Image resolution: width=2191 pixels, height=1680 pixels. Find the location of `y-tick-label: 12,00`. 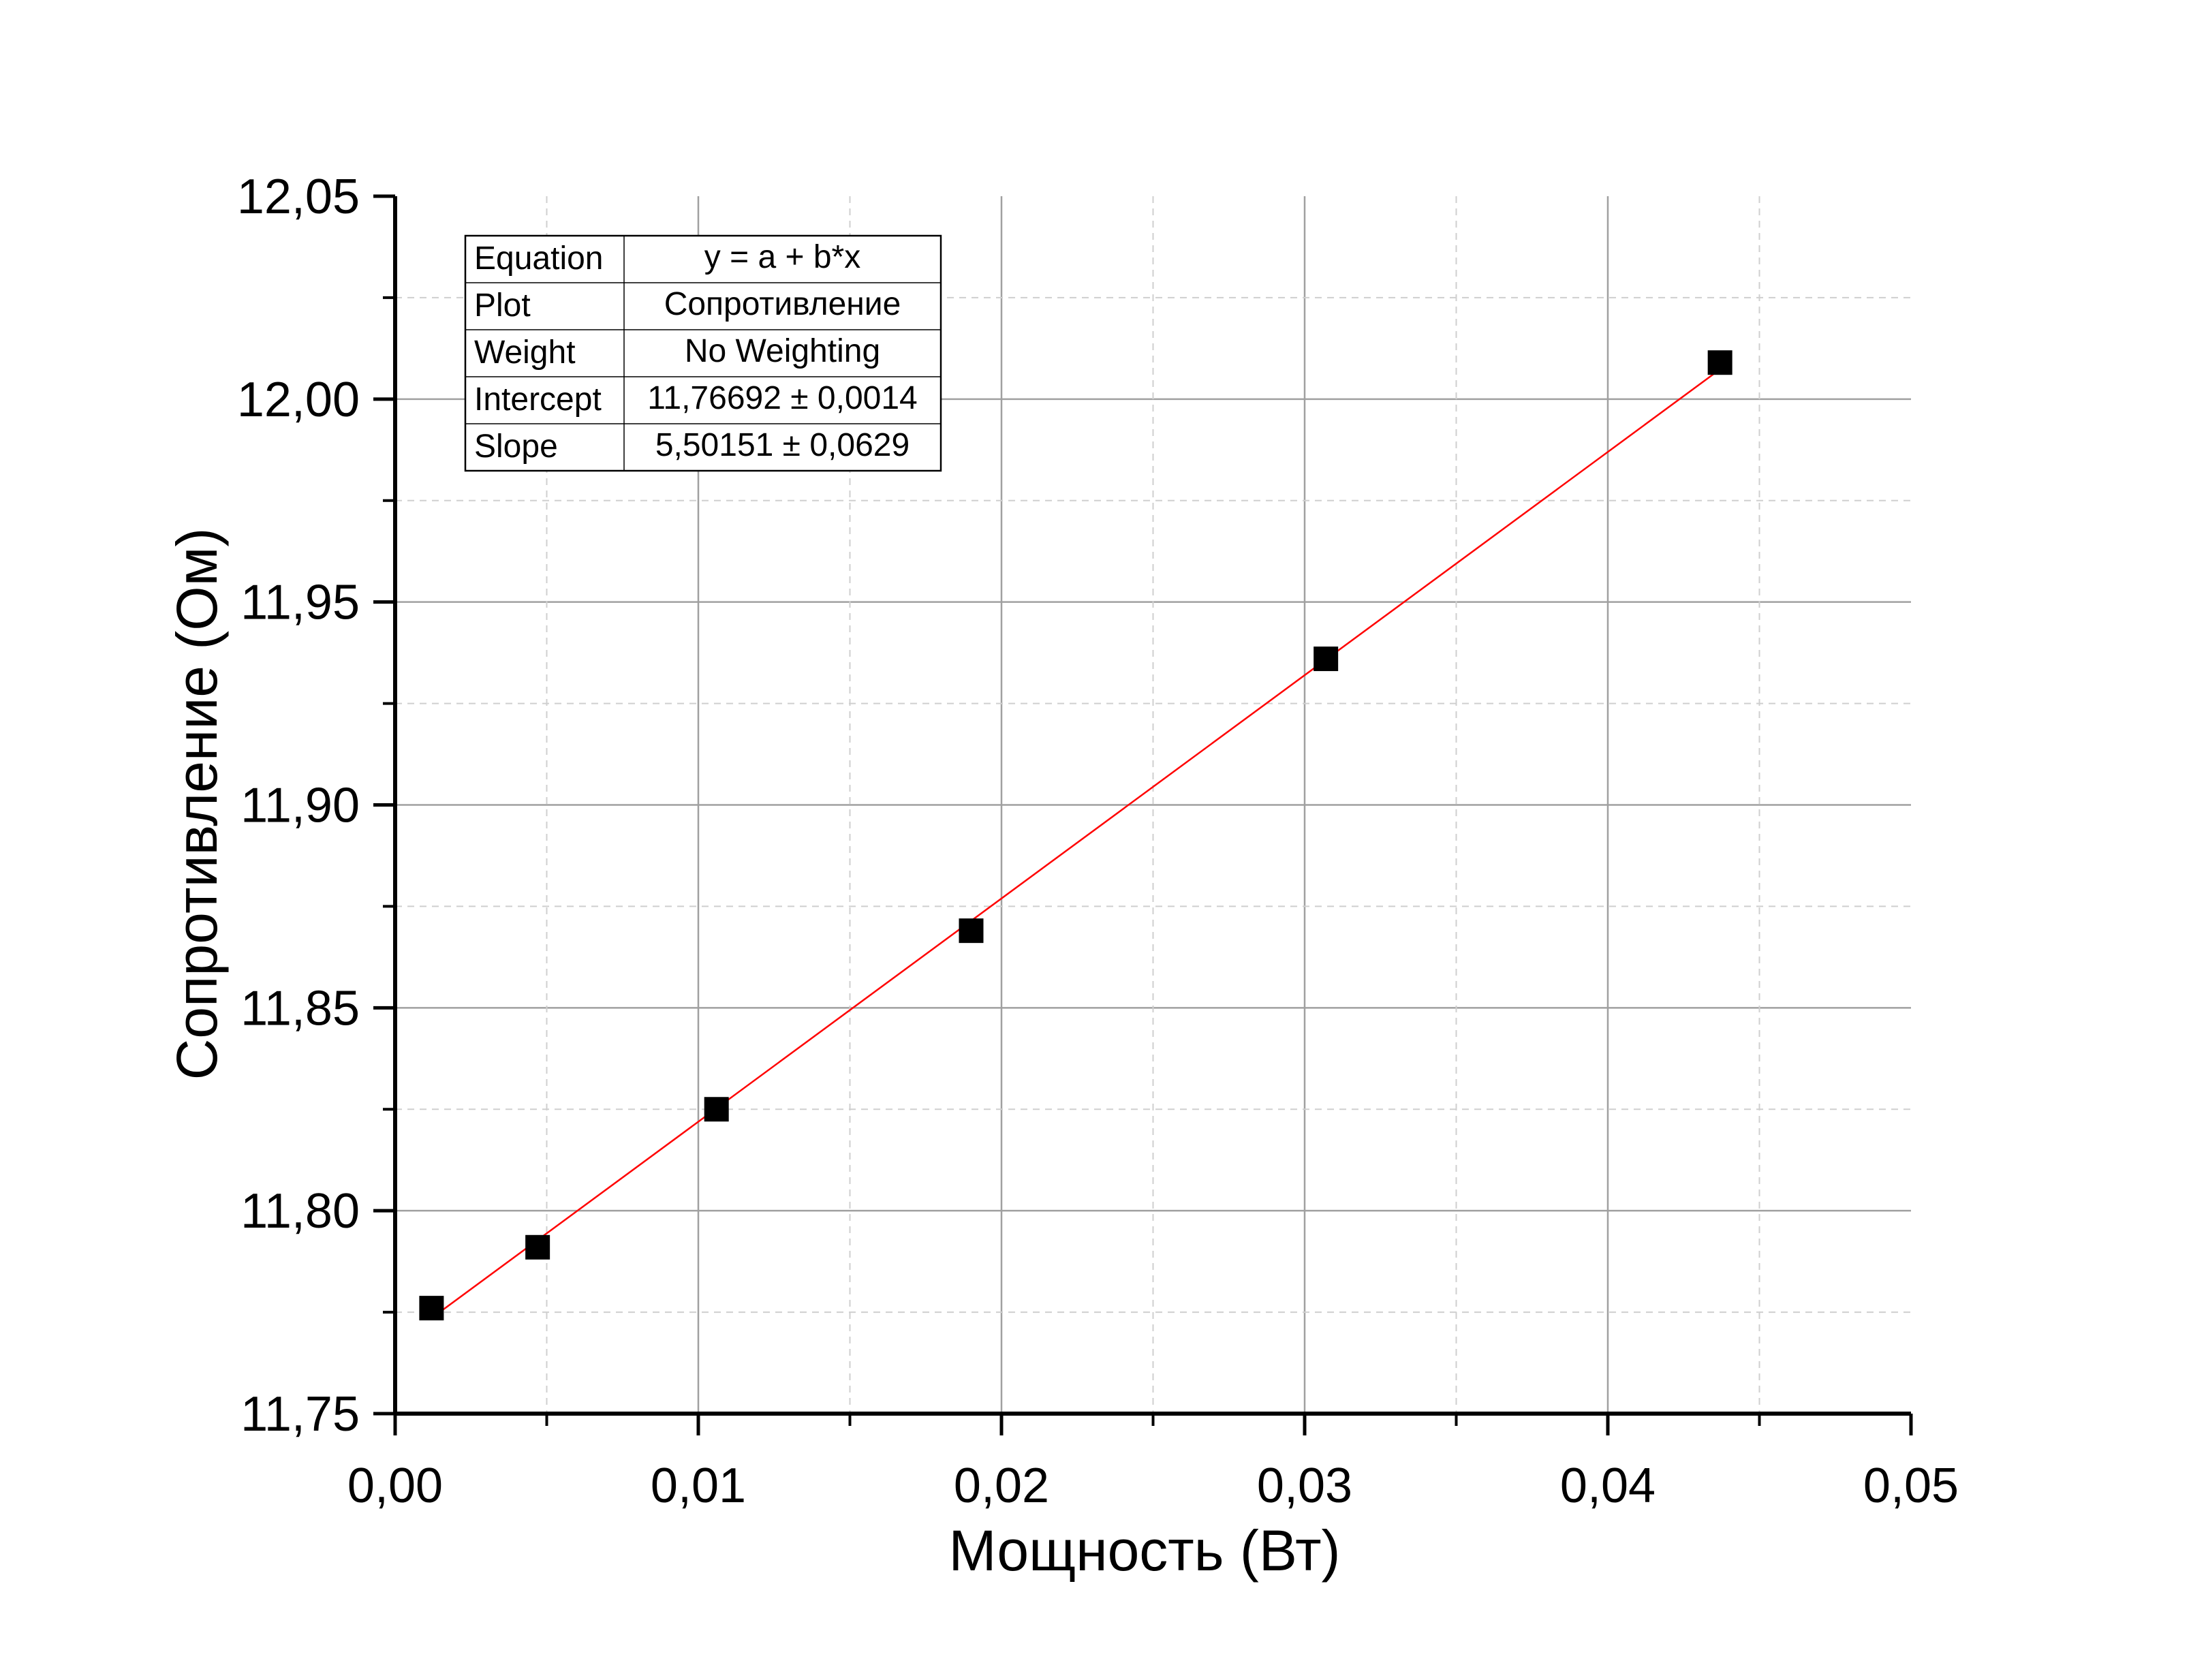

y-tick-label: 12,00 is located at coordinates (298, 400).